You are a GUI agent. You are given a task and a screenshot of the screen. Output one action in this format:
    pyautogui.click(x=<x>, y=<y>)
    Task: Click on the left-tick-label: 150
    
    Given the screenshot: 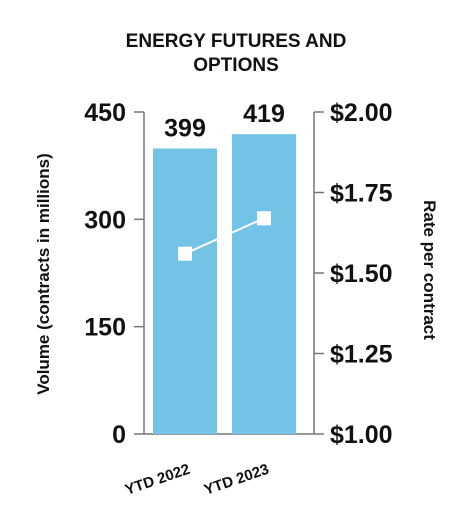 What is the action you would take?
    pyautogui.click(x=105, y=328)
    